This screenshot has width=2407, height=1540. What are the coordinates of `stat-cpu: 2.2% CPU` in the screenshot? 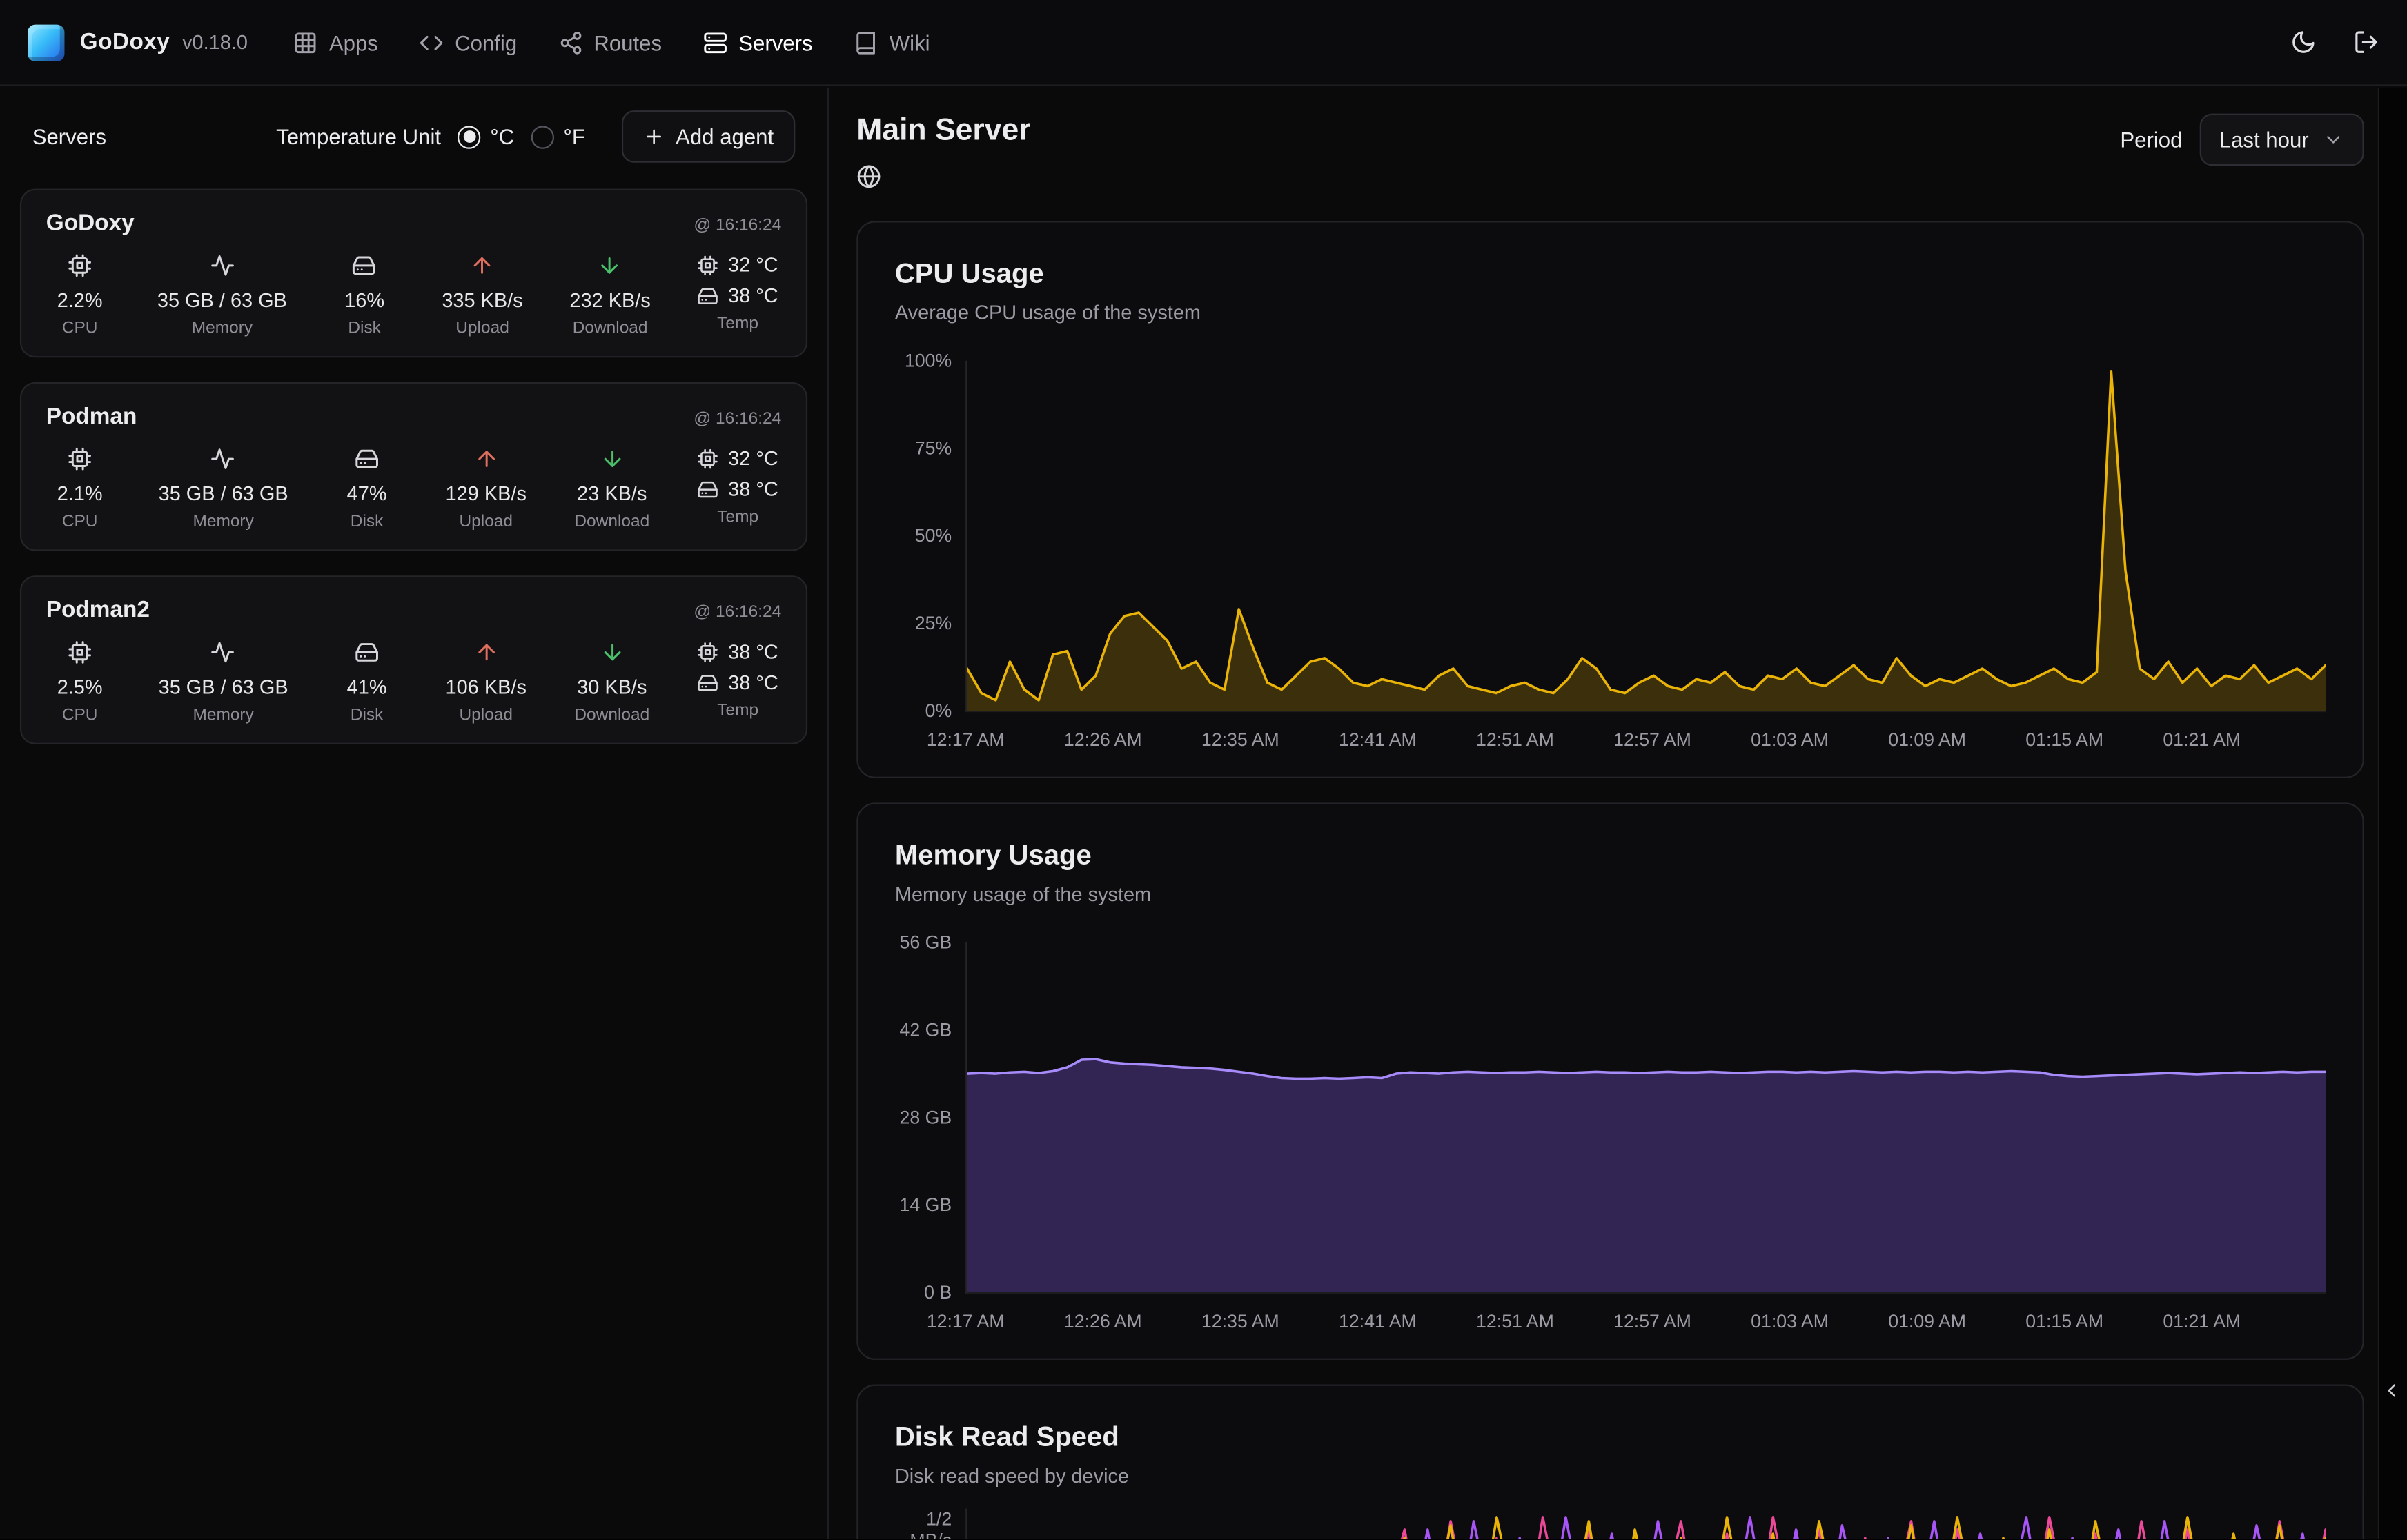 It's located at (79, 295).